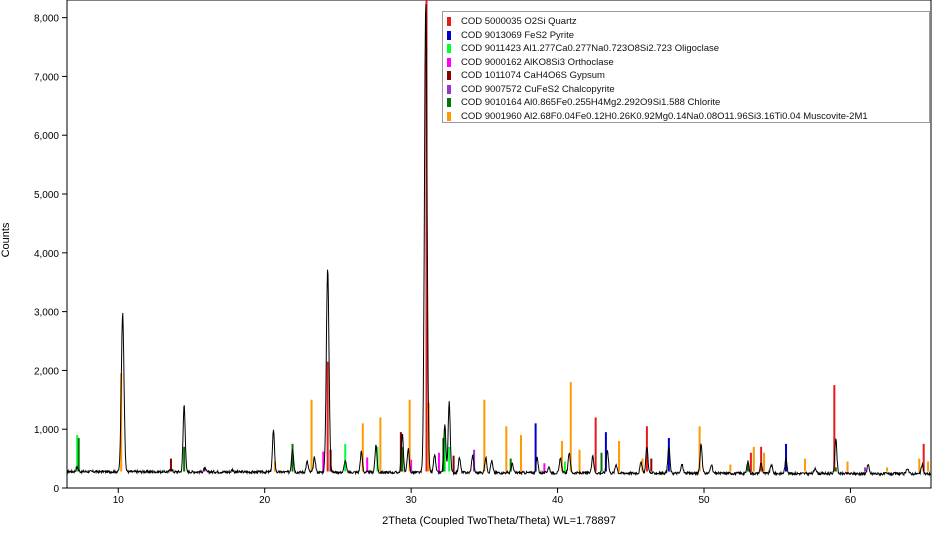 This screenshot has height=537, width=932. What do you see at coordinates (412, 500) in the screenshot?
I see `x-tick-label: 30` at bounding box center [412, 500].